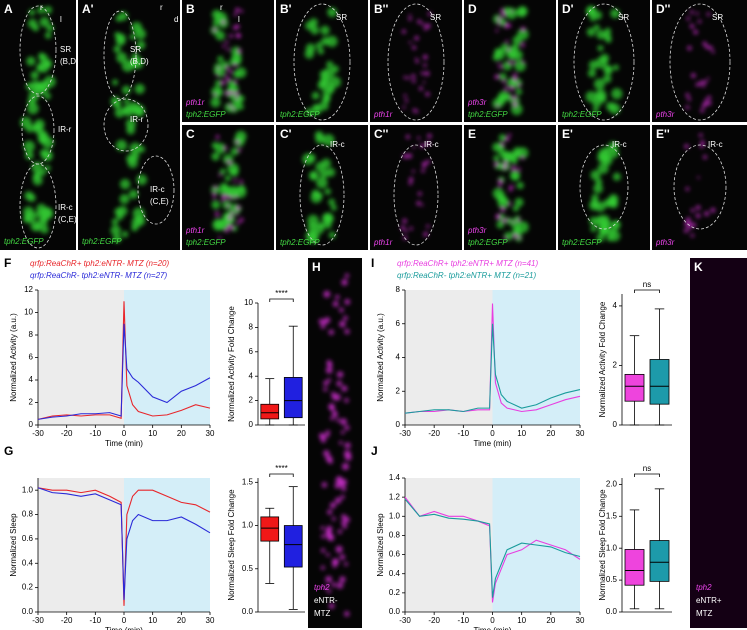 The height and width of the screenshot is (630, 747). I want to click on y-tick-label: 0.4, so click(28, 562).